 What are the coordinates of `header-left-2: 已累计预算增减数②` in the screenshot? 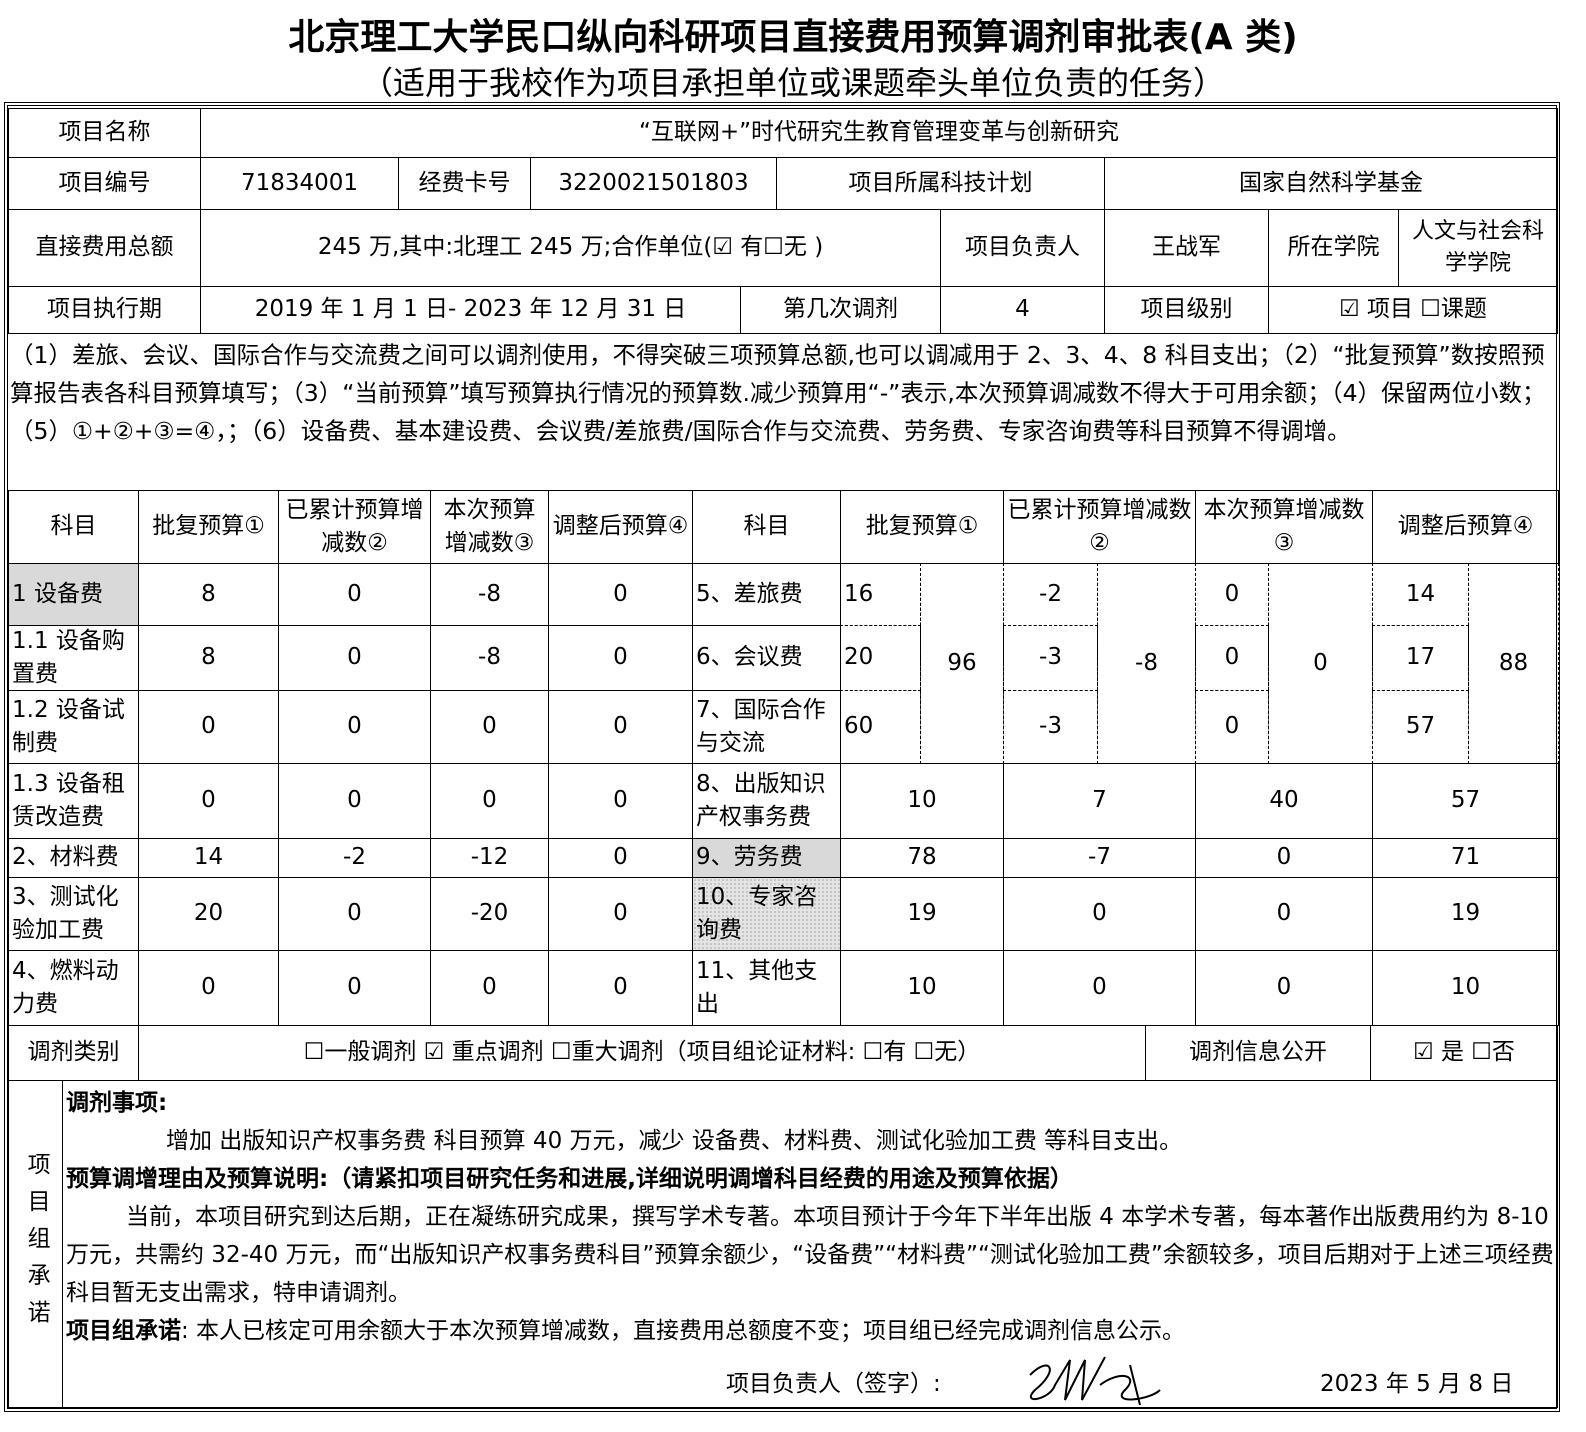 It's located at (354, 527).